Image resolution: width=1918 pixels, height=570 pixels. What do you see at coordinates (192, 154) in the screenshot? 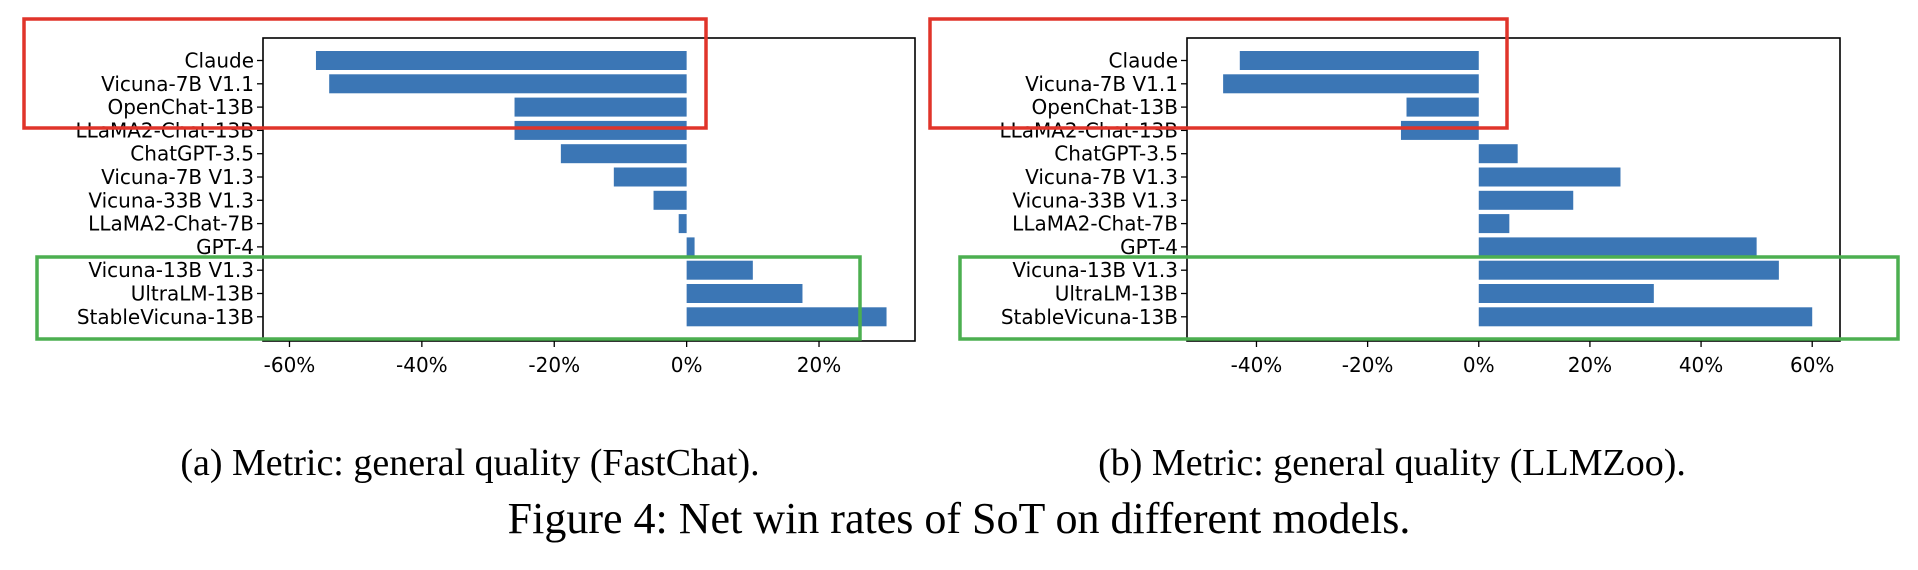
I see `panel-a-category-label: ChatGPT-3.5` at bounding box center [192, 154].